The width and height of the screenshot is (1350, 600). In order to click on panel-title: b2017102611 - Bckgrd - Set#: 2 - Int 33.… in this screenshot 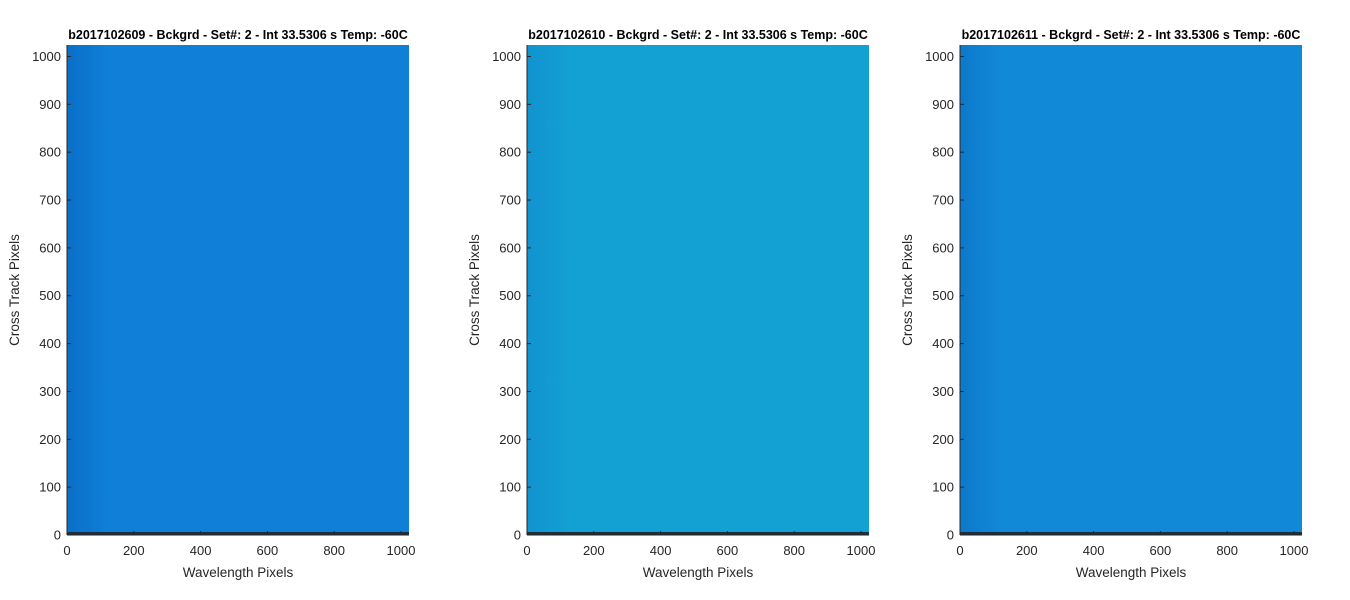, I will do `click(1131, 35)`.